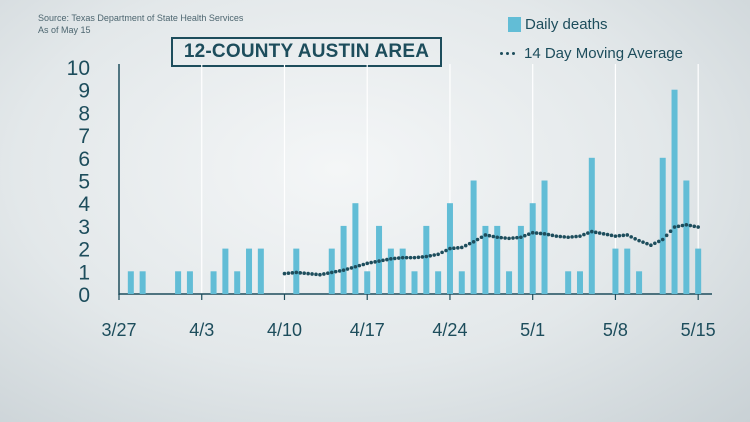  Describe the element at coordinates (84, 113) in the screenshot. I see `y-tick-label: 8` at that location.